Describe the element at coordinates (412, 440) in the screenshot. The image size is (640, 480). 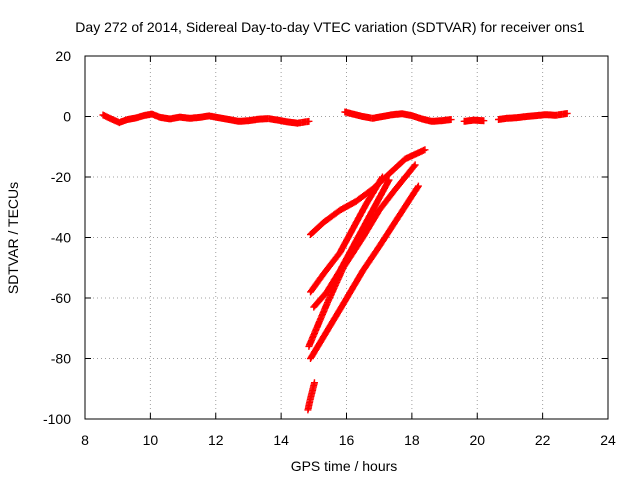
I see `x-tick-label: 18` at that location.